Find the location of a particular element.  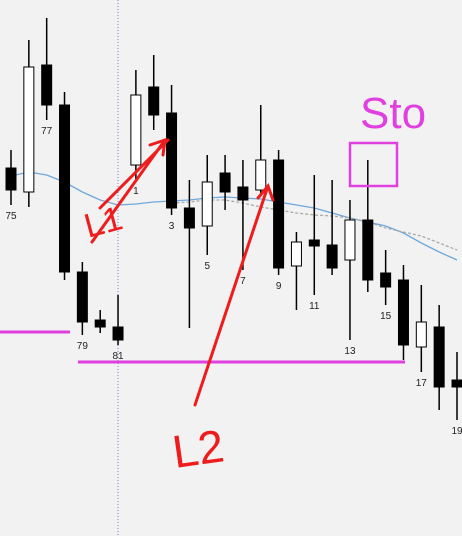

bar-label: 1 is located at coordinates (136, 191).